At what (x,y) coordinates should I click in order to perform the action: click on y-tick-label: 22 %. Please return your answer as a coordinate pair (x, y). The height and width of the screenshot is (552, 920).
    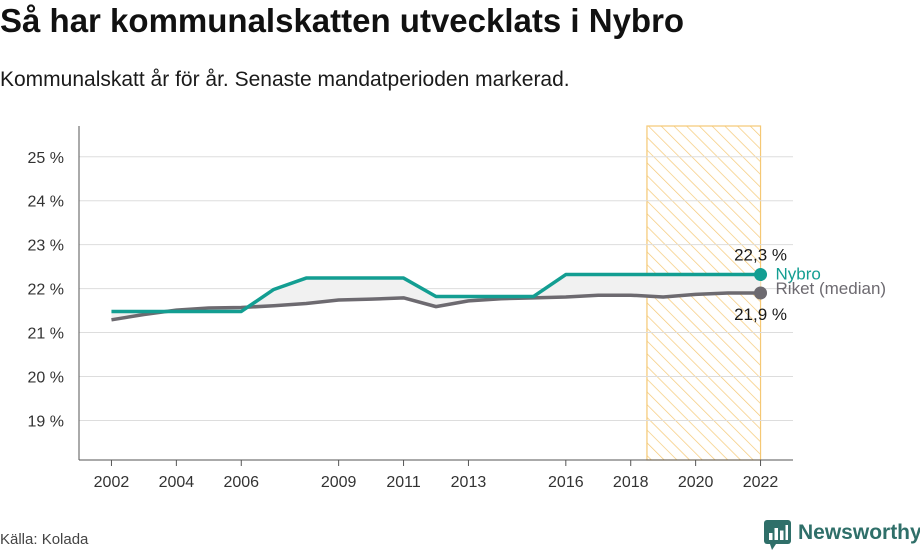
    Looking at the image, I should click on (46, 290).